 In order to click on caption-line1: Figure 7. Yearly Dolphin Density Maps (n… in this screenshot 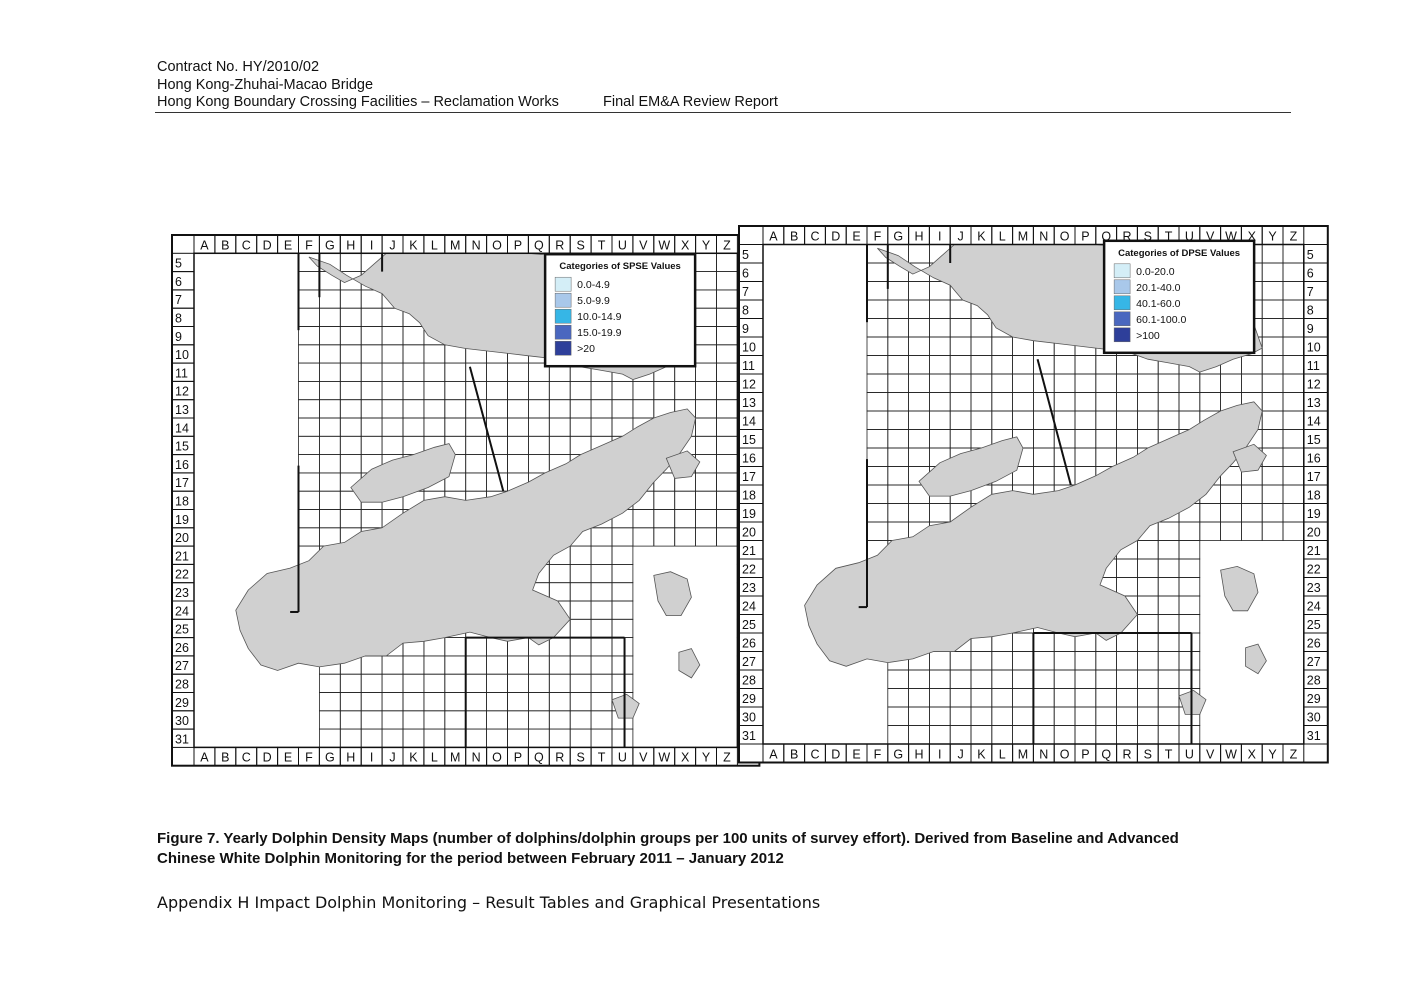, I will do `click(668, 838)`.